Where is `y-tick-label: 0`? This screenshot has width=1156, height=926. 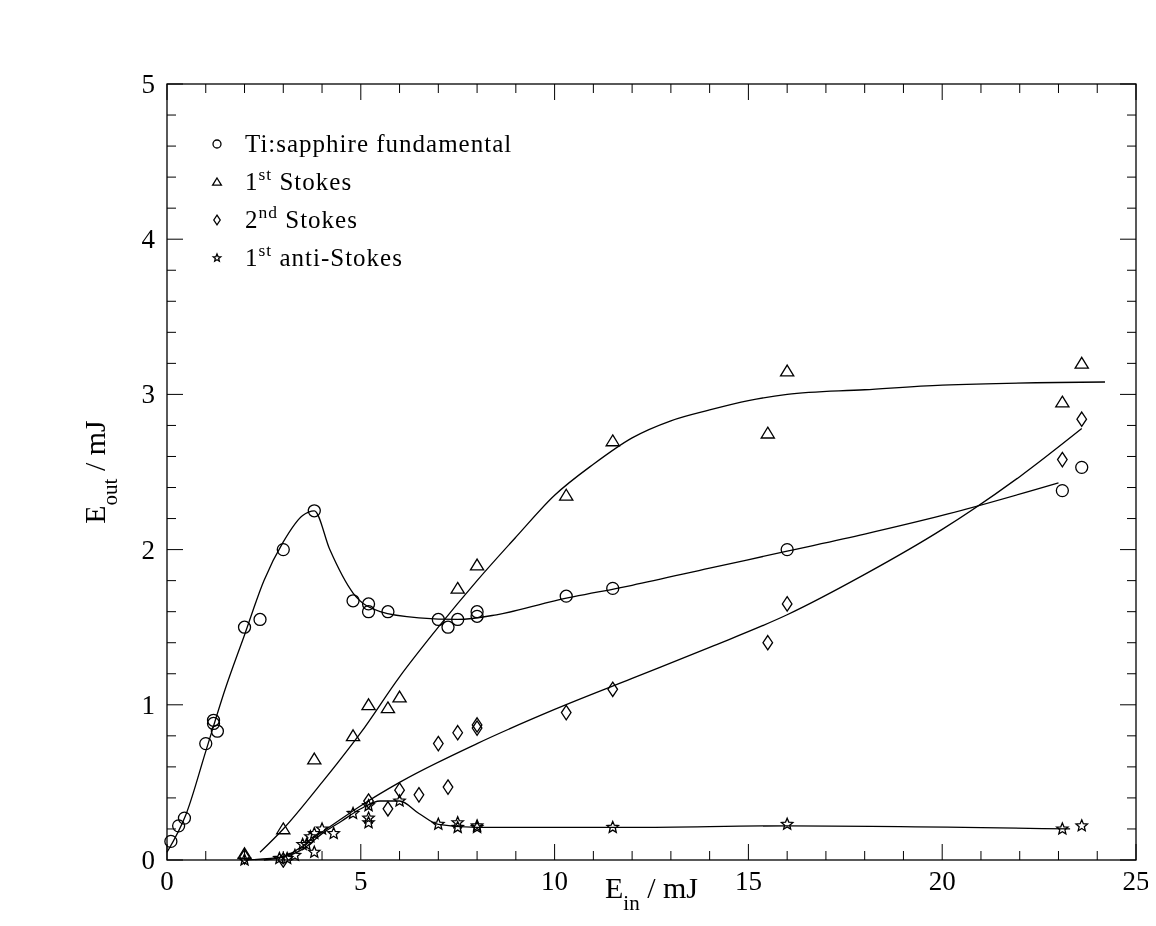
y-tick-label: 0 is located at coordinates (148, 860).